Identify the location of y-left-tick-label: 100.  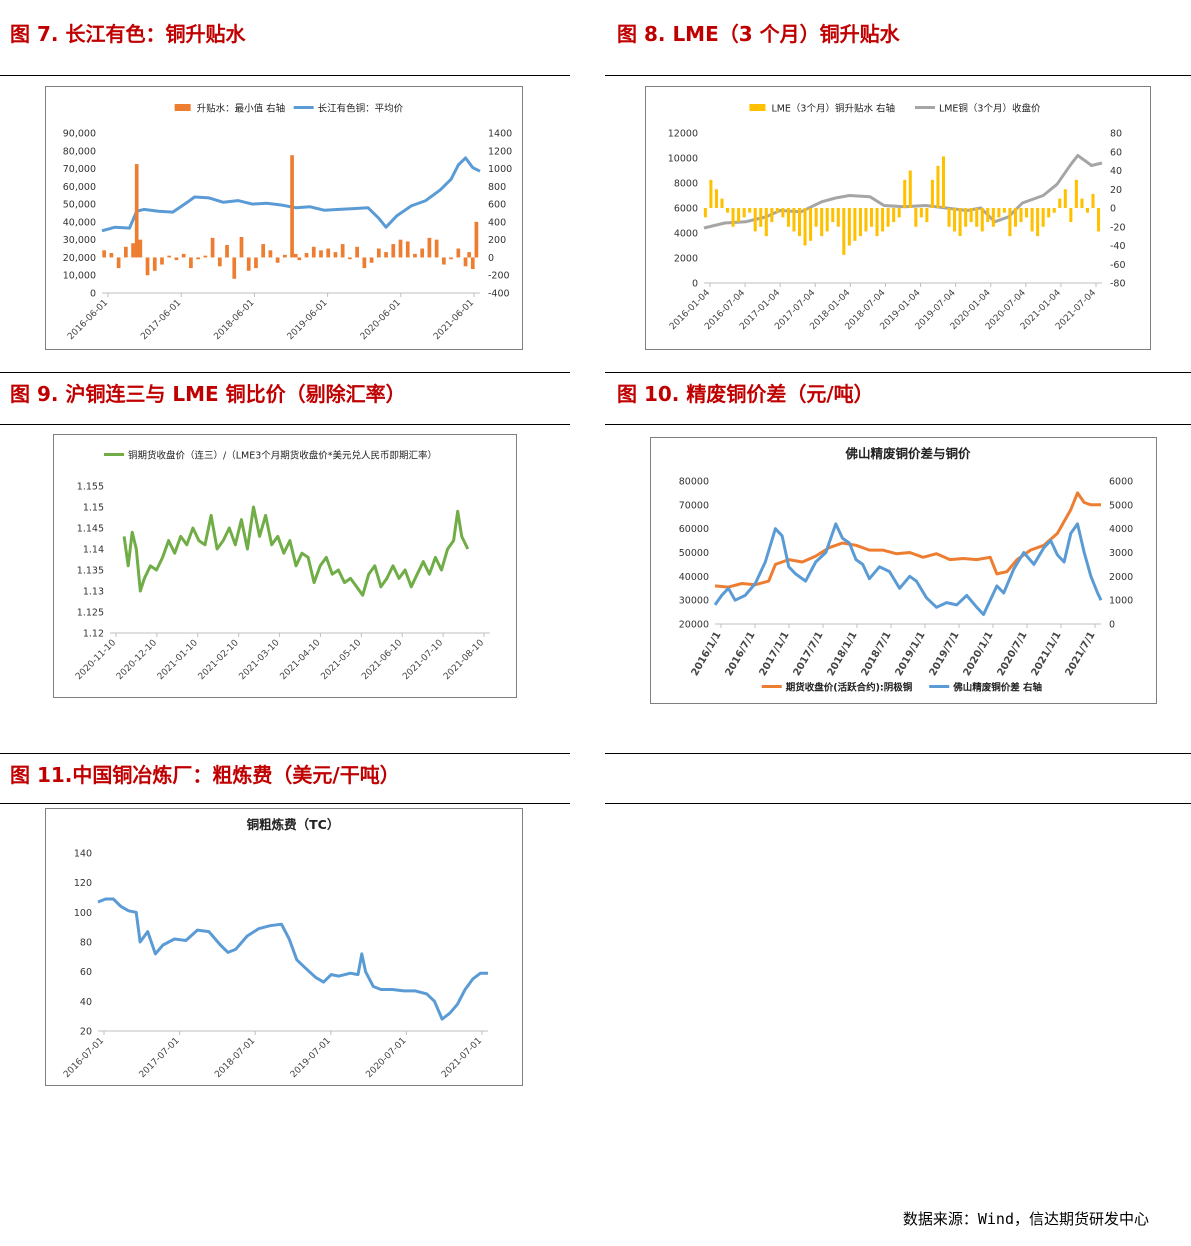
(83, 913).